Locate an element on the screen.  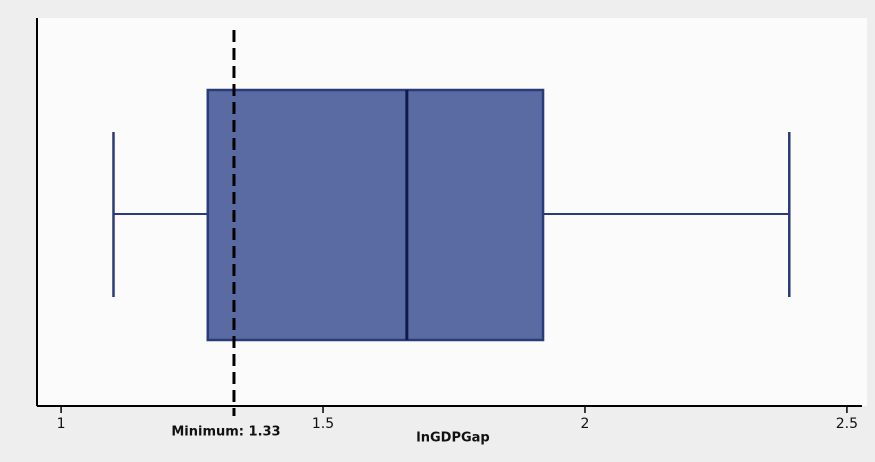
x-axis-label: lnGDPGap is located at coordinates (452, 438).